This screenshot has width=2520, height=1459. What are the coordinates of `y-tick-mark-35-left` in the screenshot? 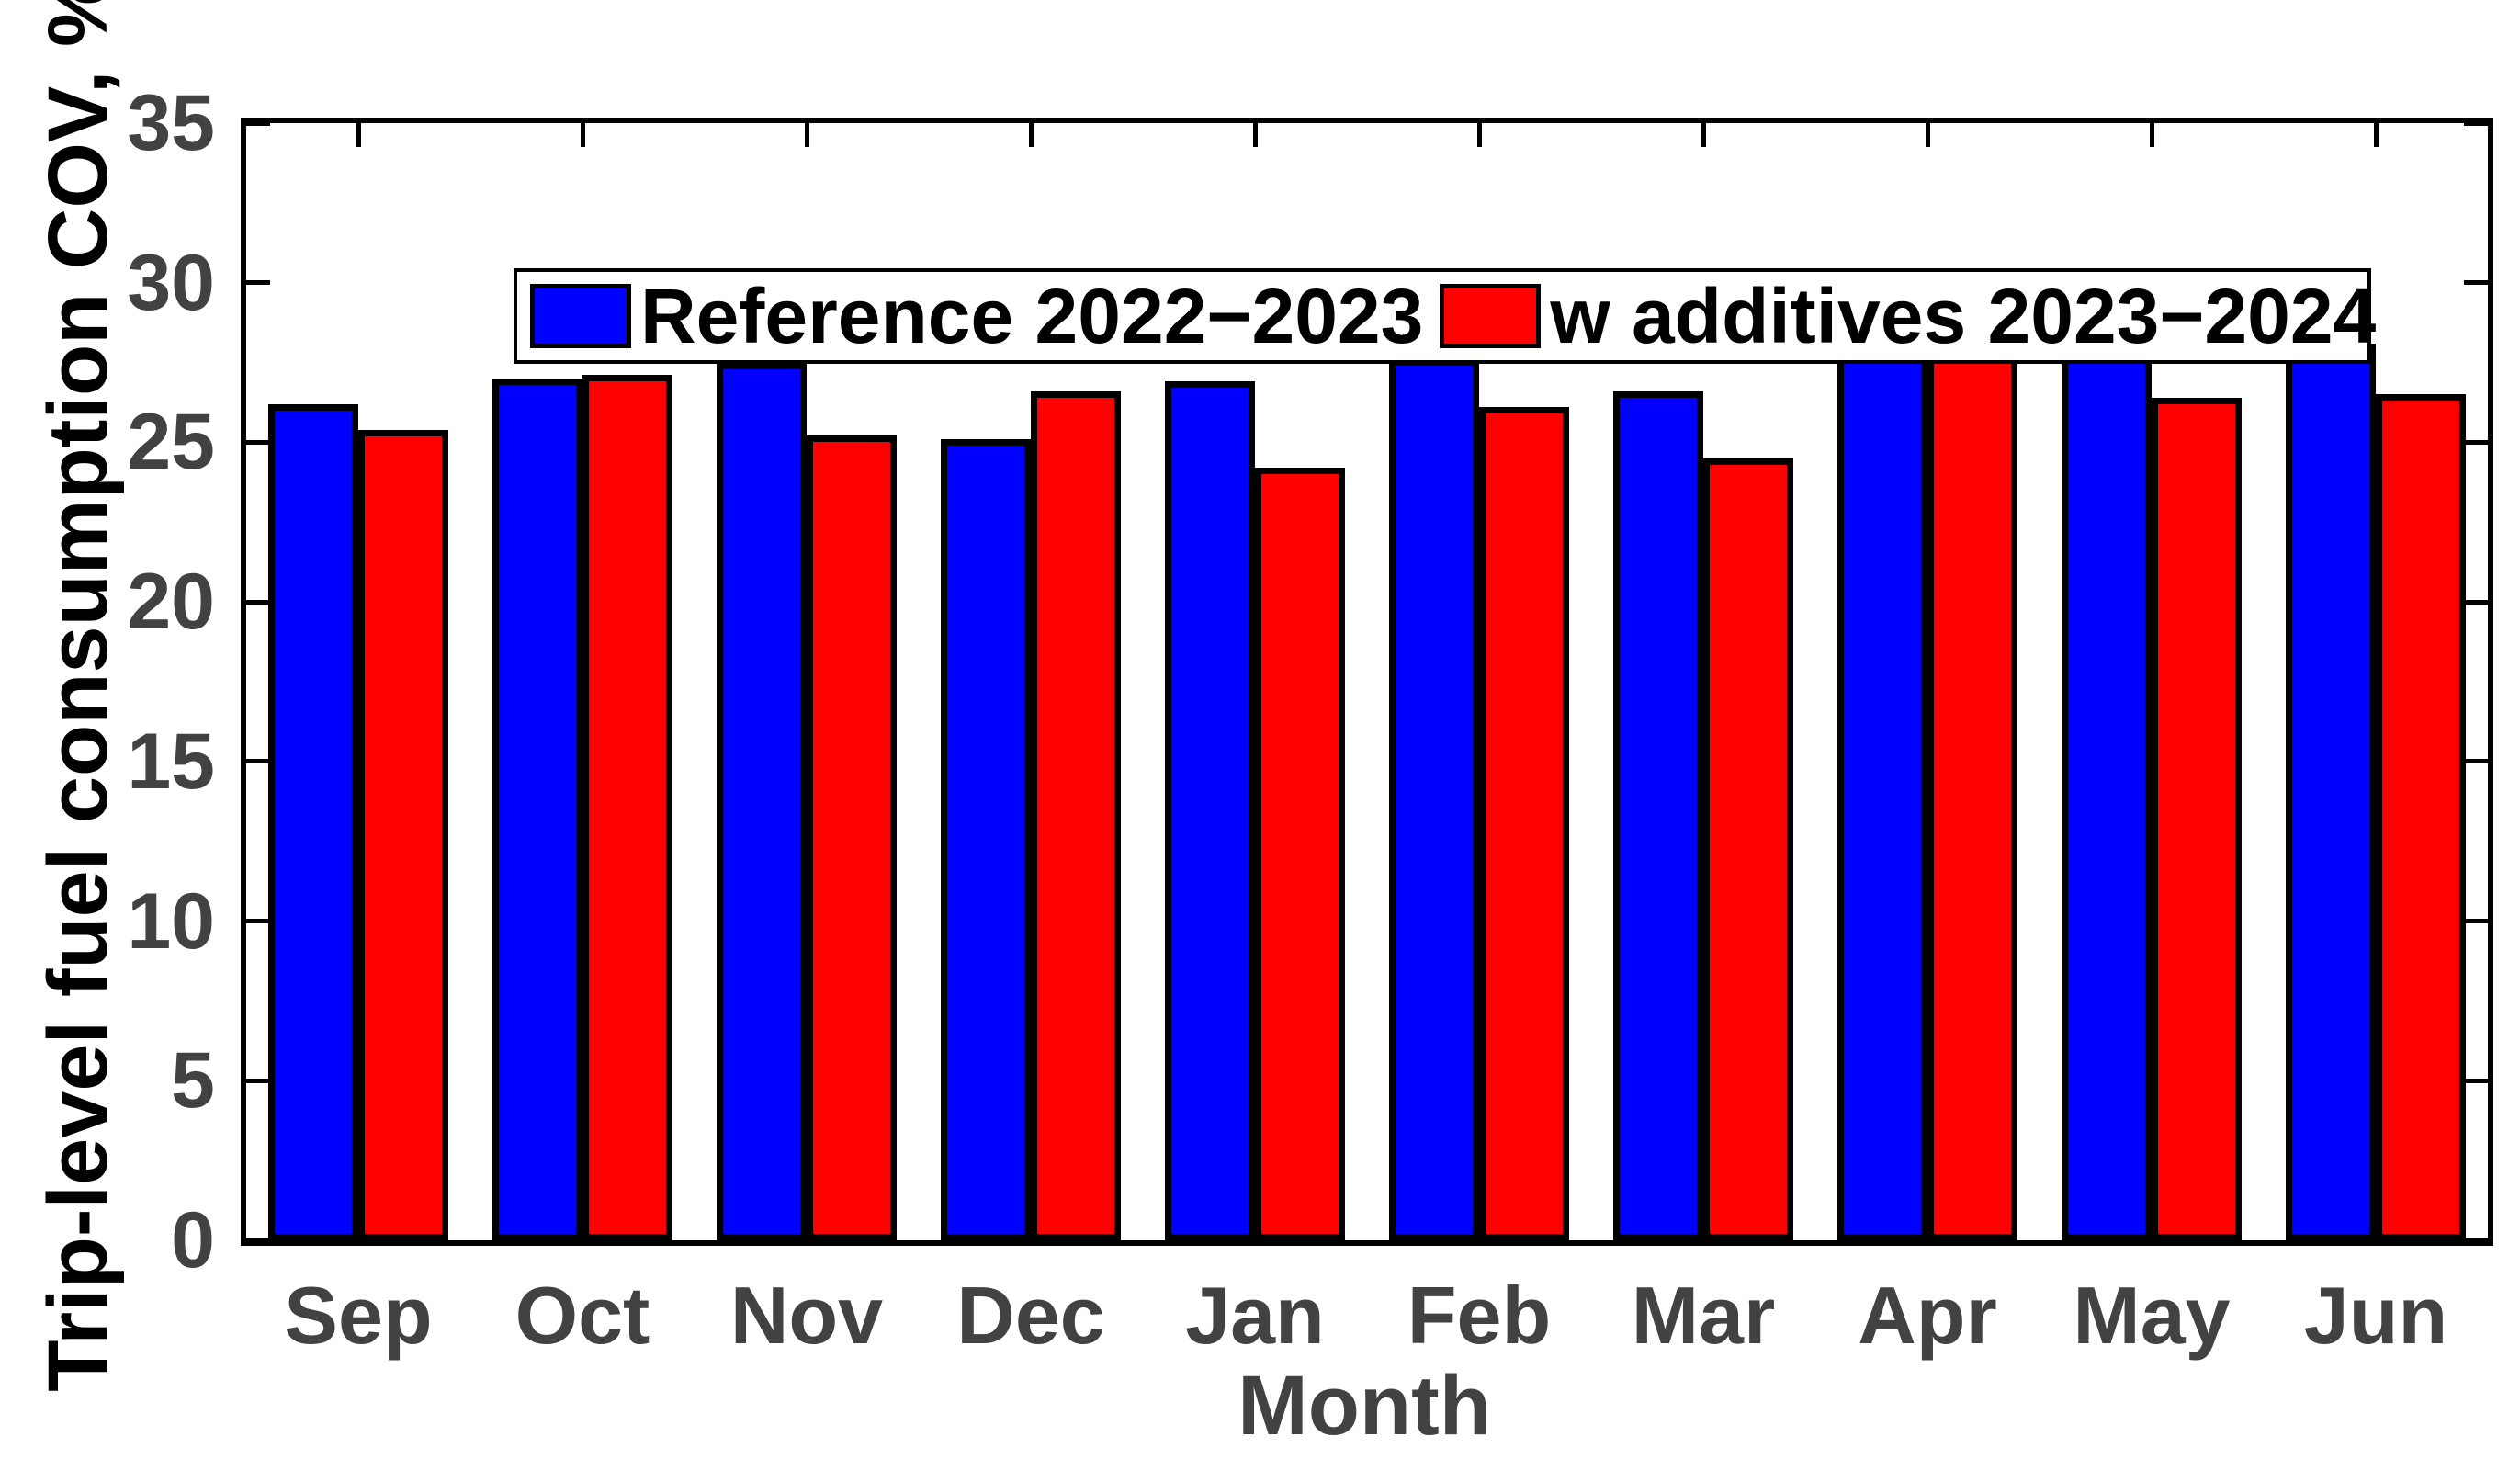 It's located at (258, 123).